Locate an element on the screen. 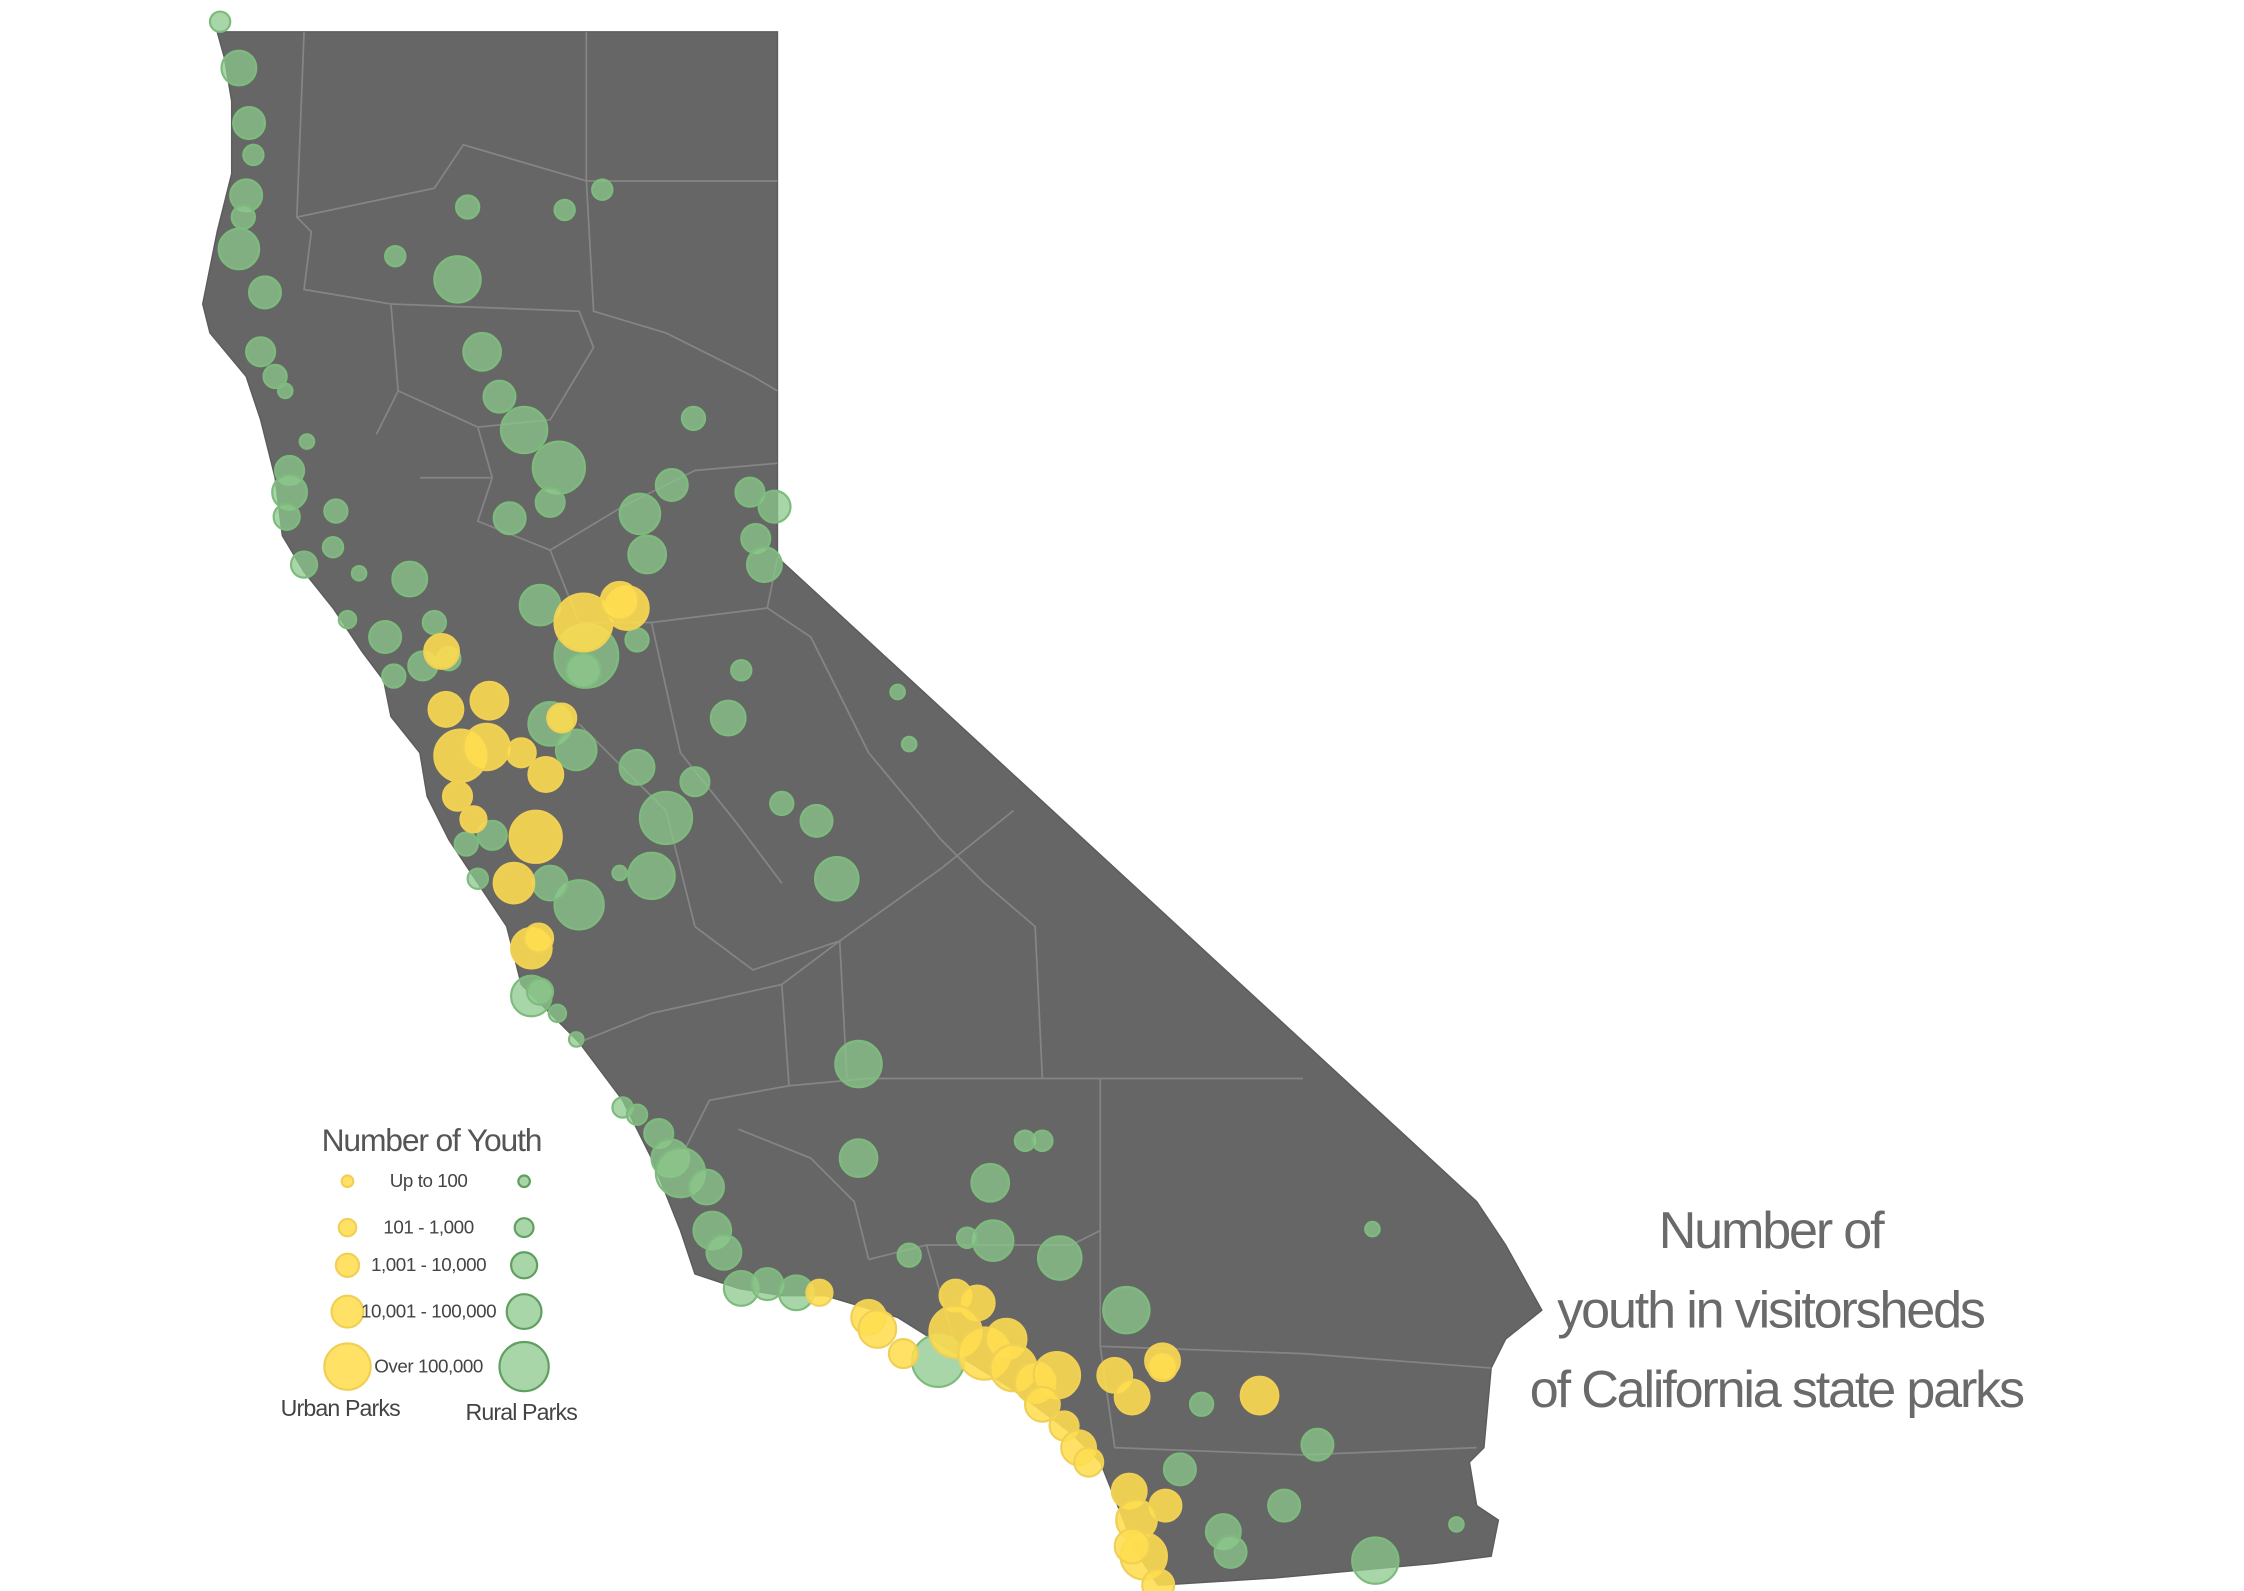  legend-class-label: 10,001 - 100,000 is located at coordinates (428, 1310).